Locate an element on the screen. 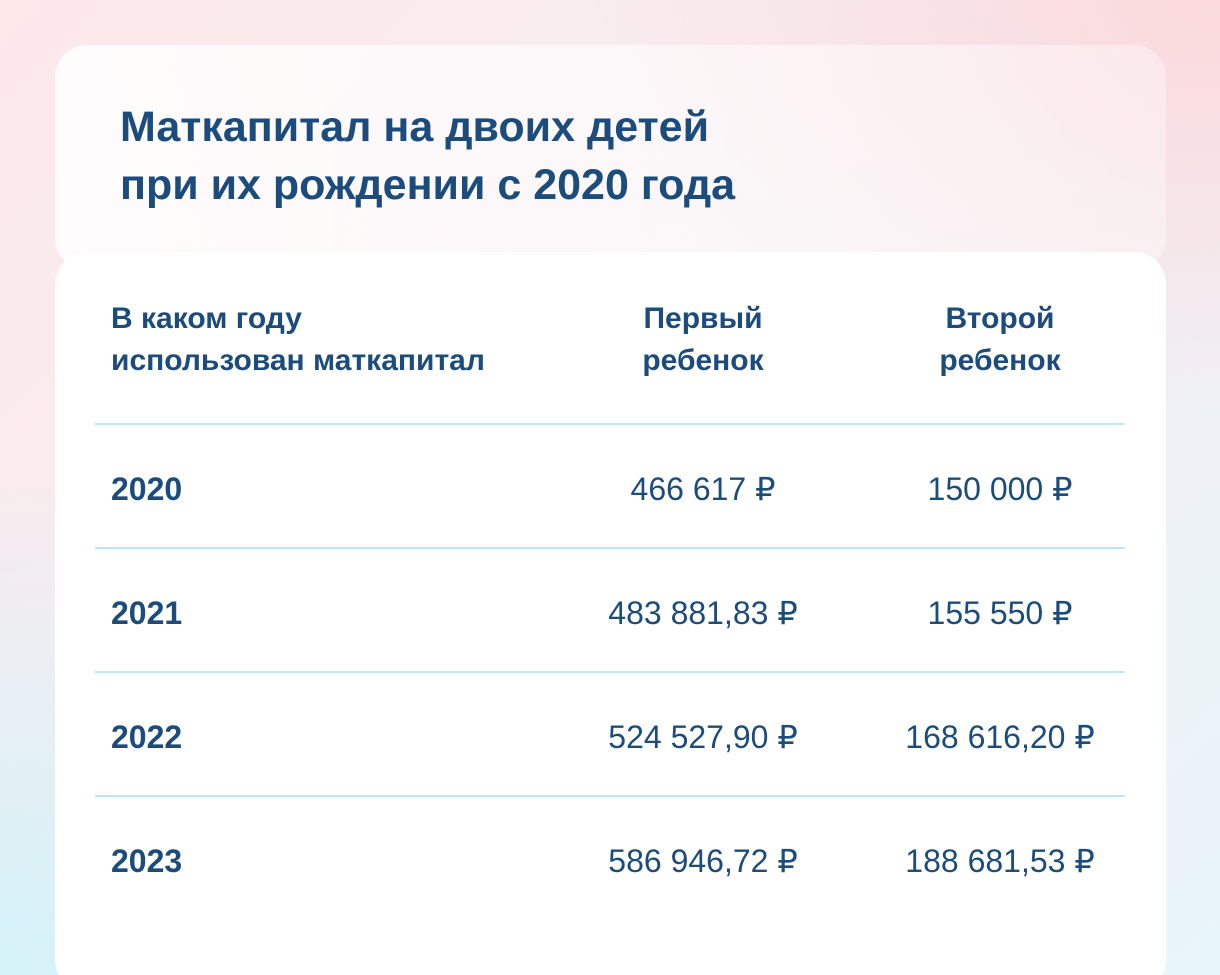 This screenshot has height=975, width=1220. row-year: 2020 is located at coordinates (147, 489).